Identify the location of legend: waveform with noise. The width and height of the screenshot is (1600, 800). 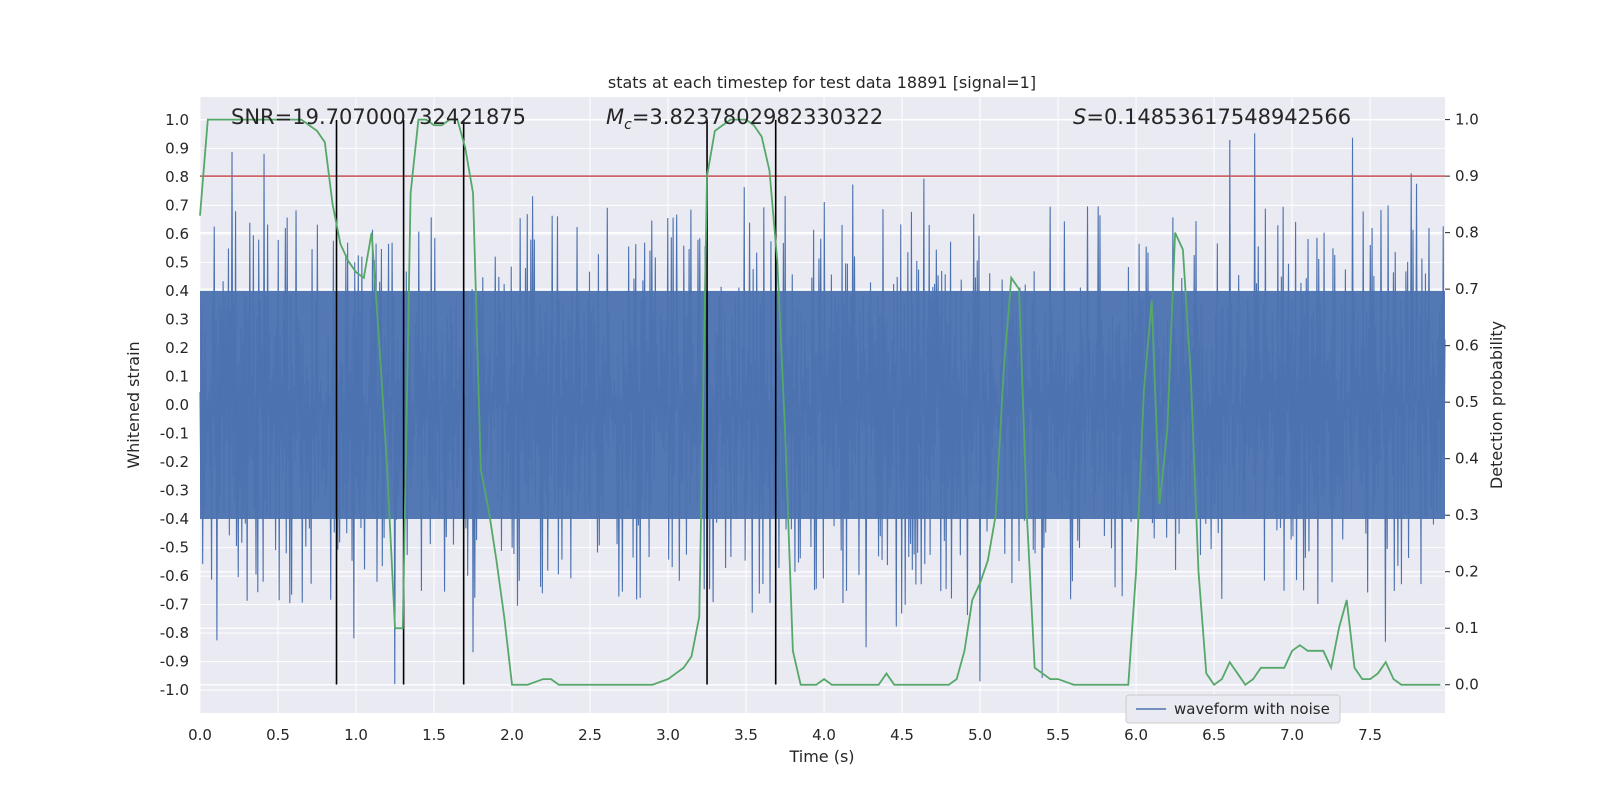
(1233, 709).